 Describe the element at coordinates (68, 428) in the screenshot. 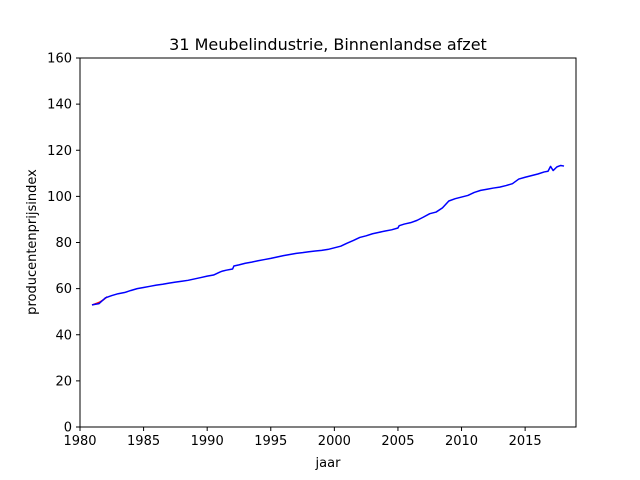

I see `y-tick-label: 0` at that location.